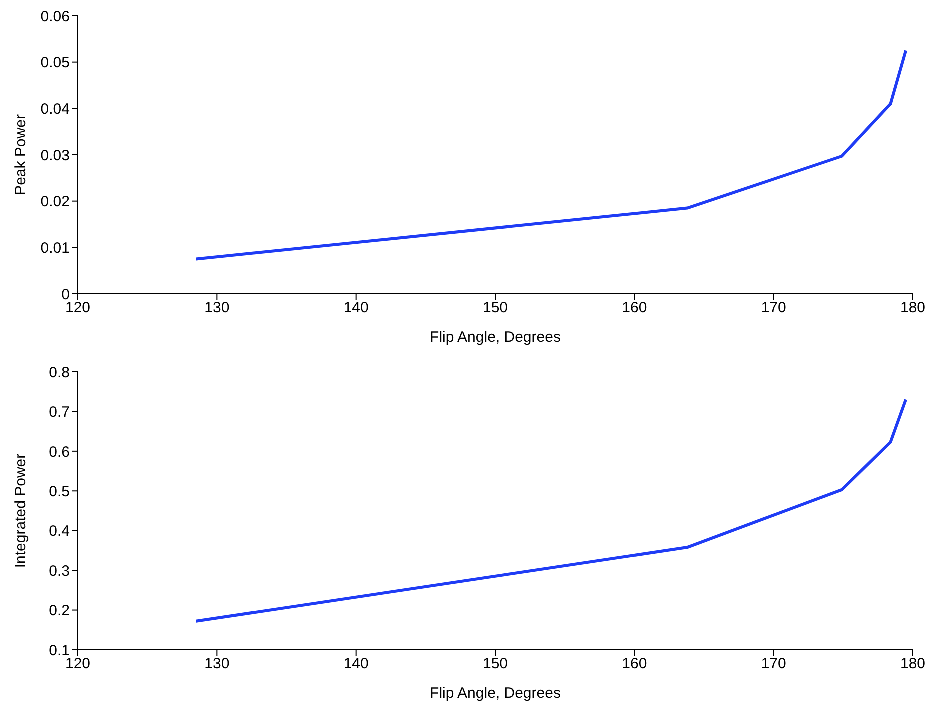 This screenshot has height=728, width=933. I want to click on y-tick-label: 0.05, so click(55, 63).